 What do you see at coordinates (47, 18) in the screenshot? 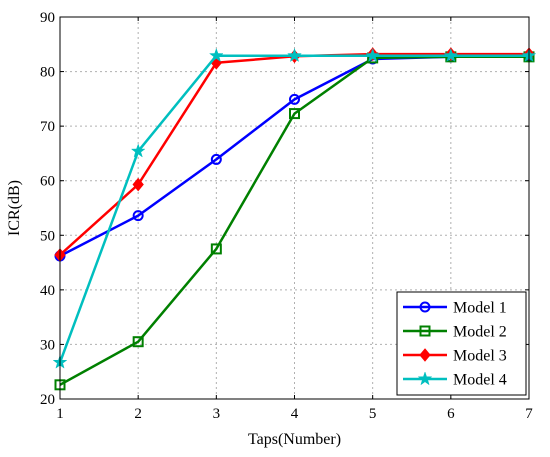
I see `y-tick-label: 90` at bounding box center [47, 18].